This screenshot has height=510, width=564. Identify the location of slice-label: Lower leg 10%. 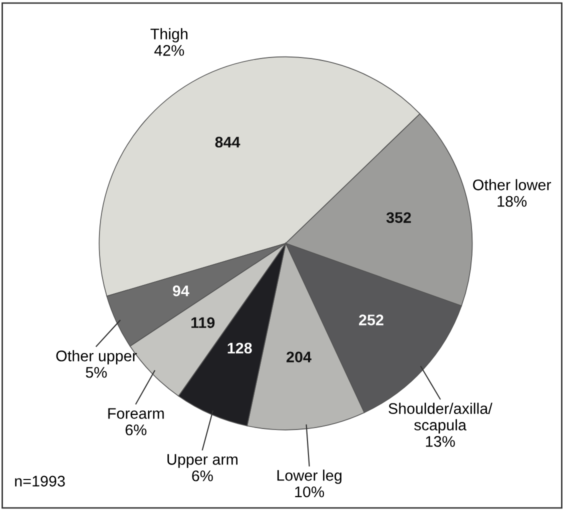
(309, 484).